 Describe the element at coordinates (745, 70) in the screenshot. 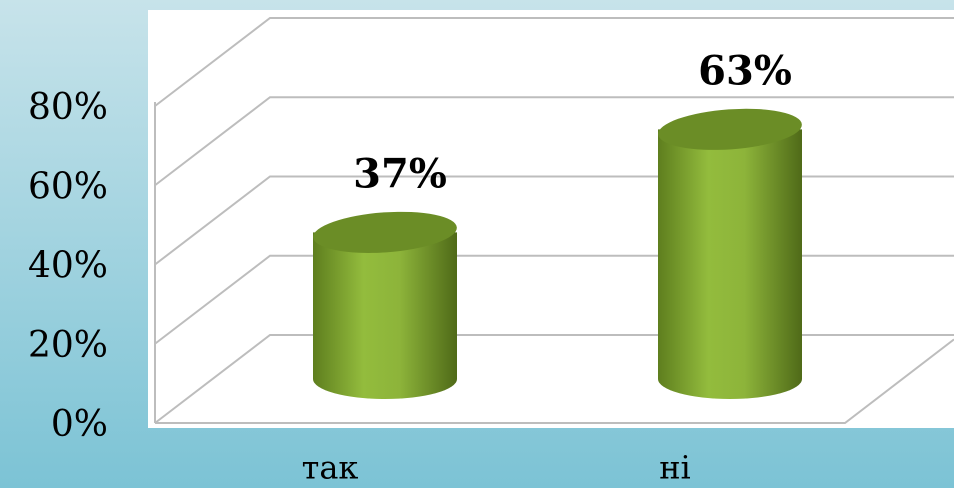

I see `data-label: 63%` at that location.